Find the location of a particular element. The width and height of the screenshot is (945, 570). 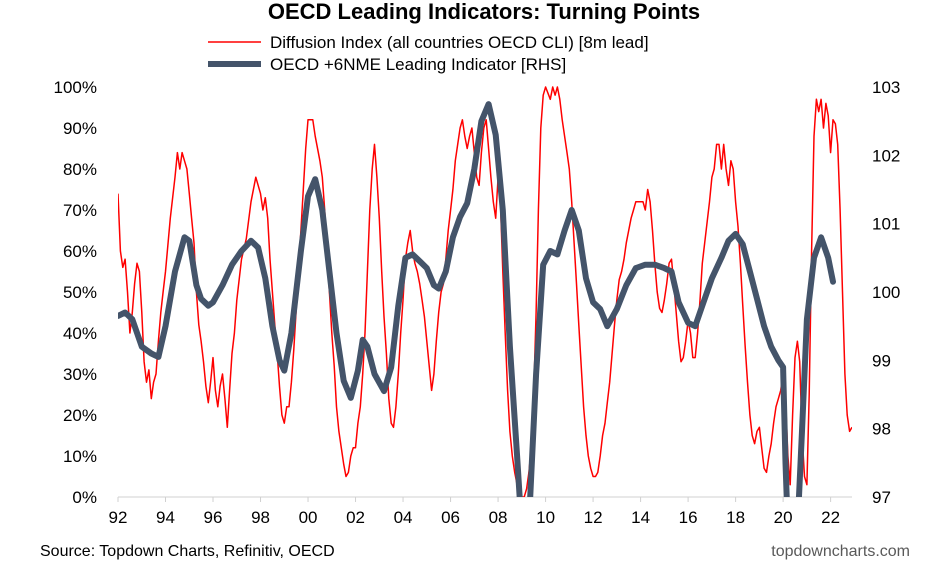

source-note: Source: Topdown Charts, Refinitiv, OECD is located at coordinates (187, 551).